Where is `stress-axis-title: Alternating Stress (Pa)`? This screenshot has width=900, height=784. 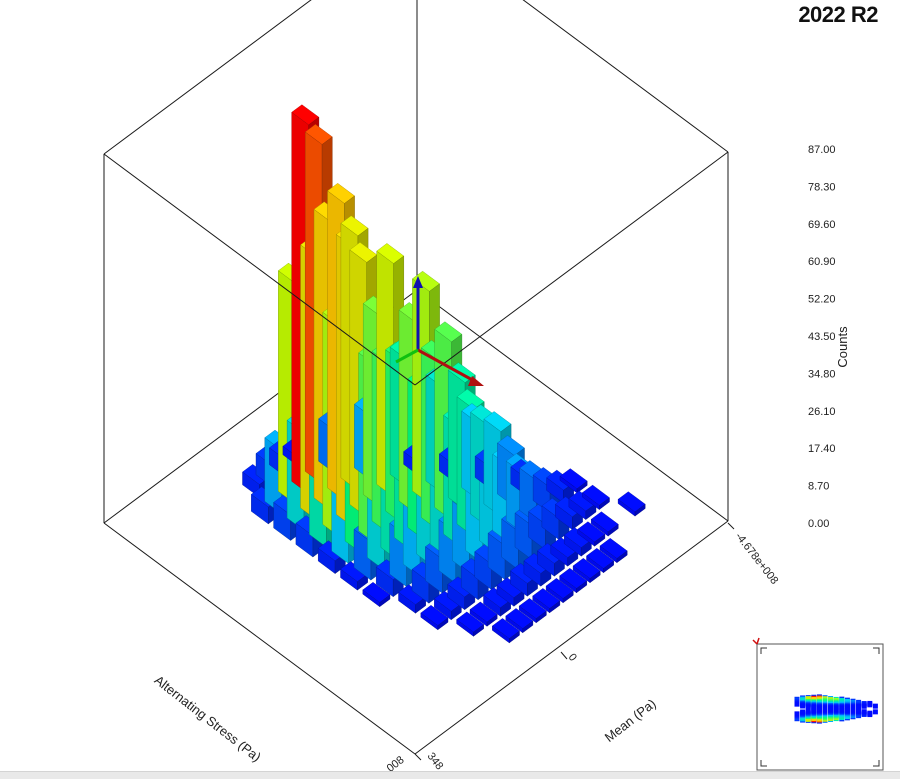 stress-axis-title: Alternating Stress (Pa) is located at coordinates (208, 718).